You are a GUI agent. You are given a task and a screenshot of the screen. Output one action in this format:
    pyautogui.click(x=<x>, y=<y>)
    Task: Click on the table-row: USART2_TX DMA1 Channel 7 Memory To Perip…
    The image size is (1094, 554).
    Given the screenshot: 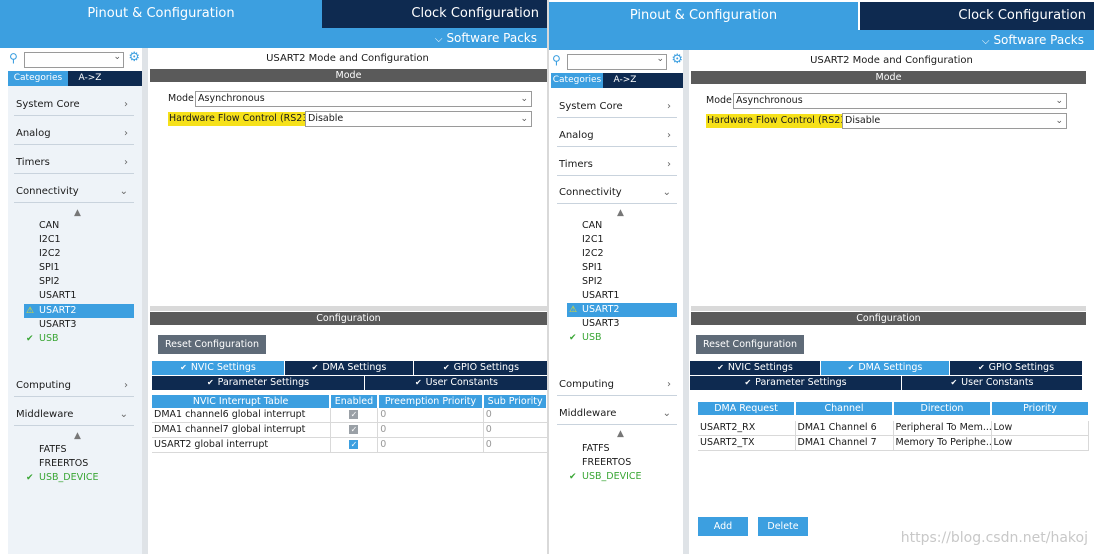 What is the action you would take?
    pyautogui.click(x=893, y=443)
    